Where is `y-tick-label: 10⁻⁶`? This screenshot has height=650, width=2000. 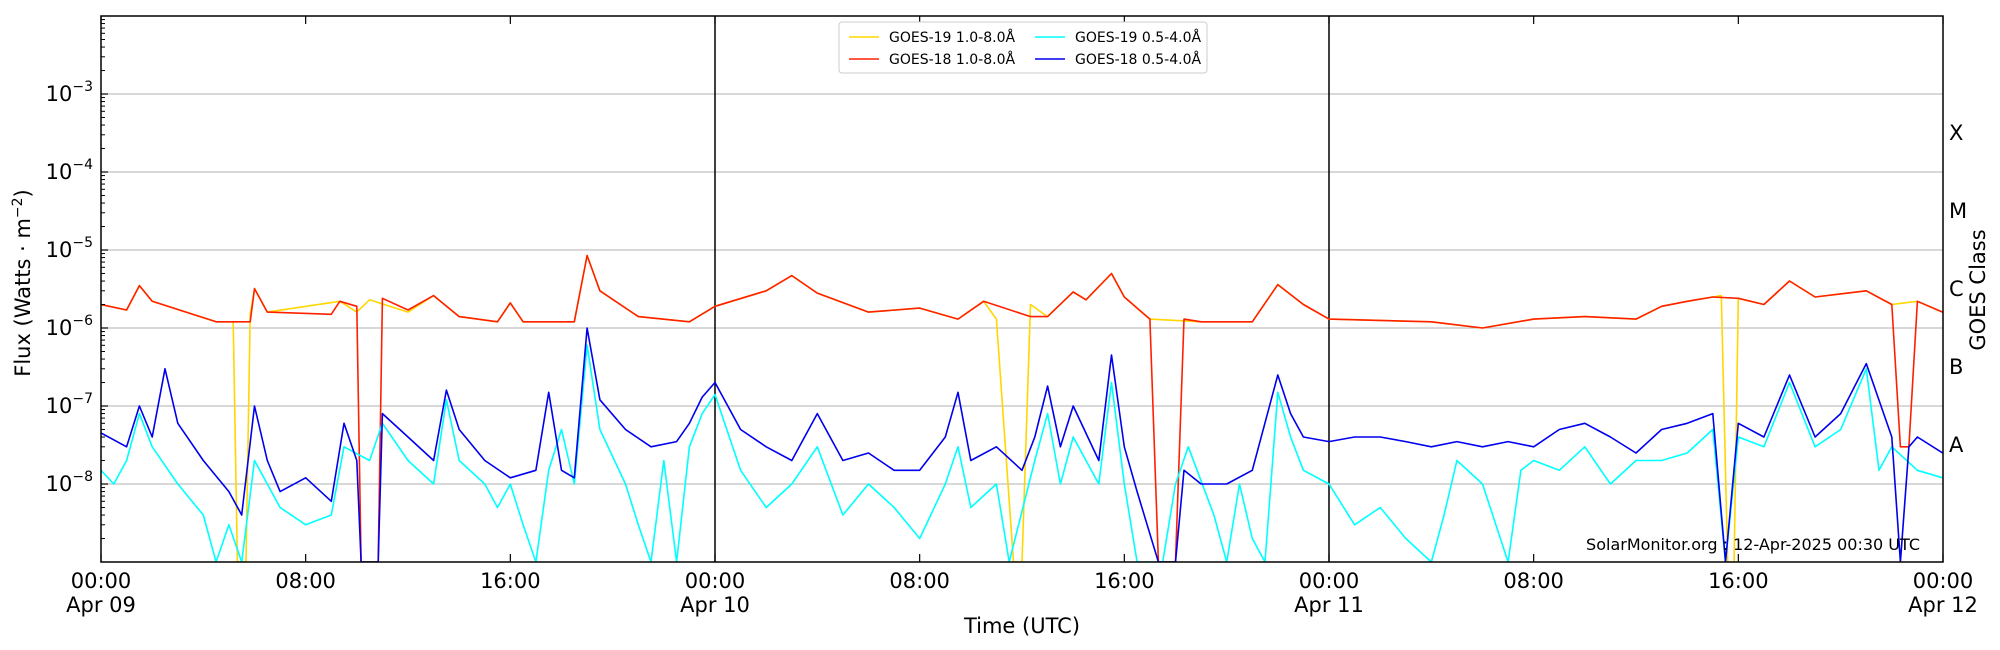 y-tick-label: 10⁻⁶ is located at coordinates (69, 326).